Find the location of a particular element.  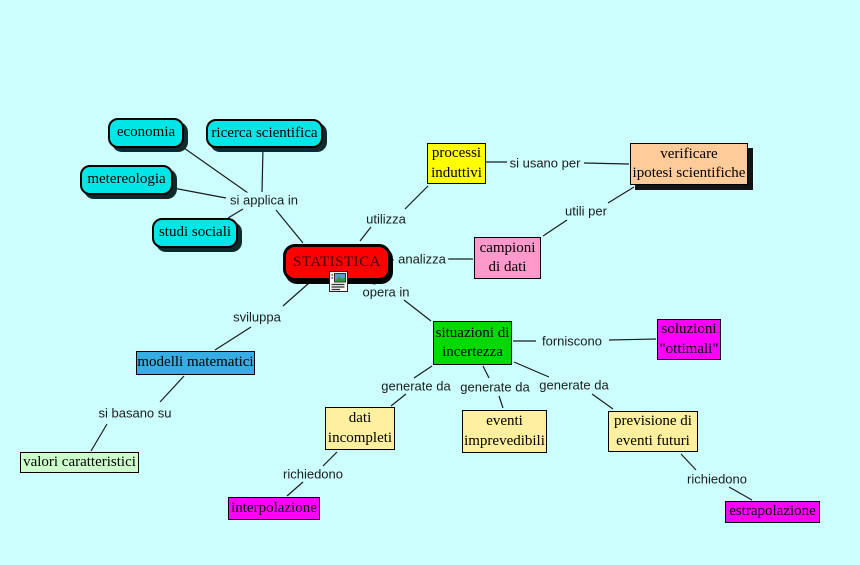

node-previsione-di-eventi-futuri: previsione di eventi futuri is located at coordinates (653, 431).